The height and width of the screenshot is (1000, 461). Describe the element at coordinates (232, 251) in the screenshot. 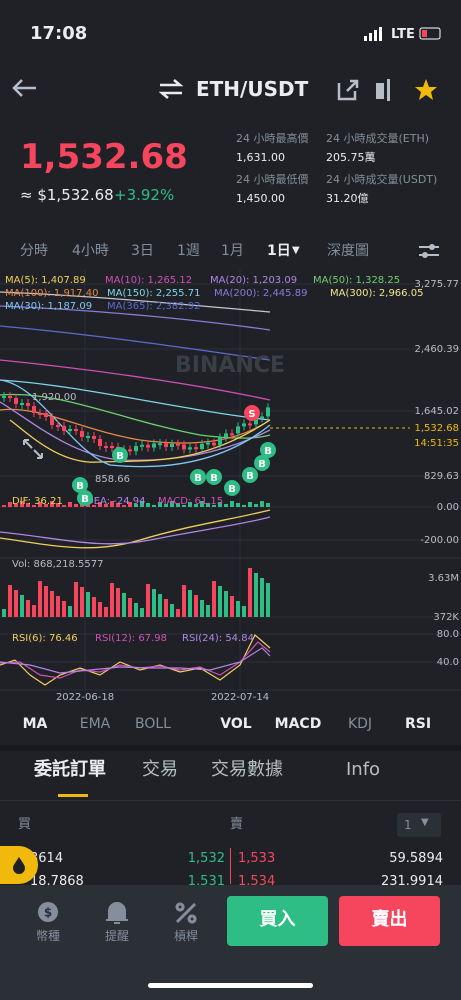

I see `interval-tab: 1月` at that location.